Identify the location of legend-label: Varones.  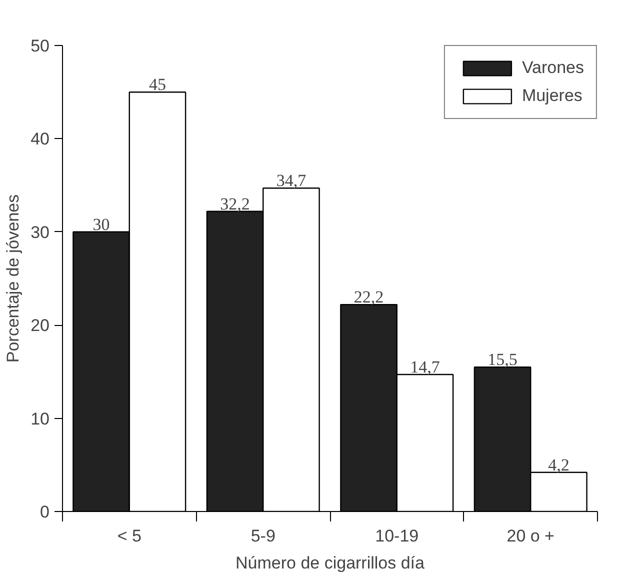
(553, 68).